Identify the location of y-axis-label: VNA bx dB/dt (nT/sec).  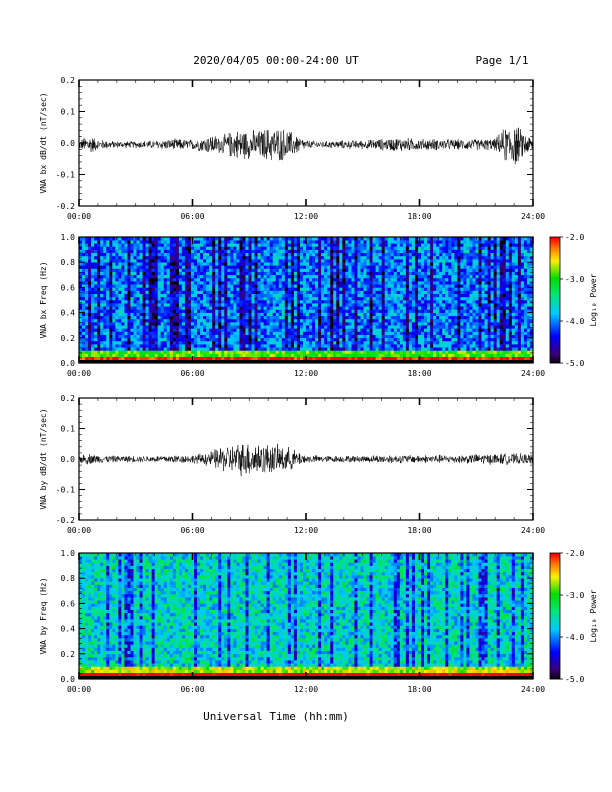
(43, 142).